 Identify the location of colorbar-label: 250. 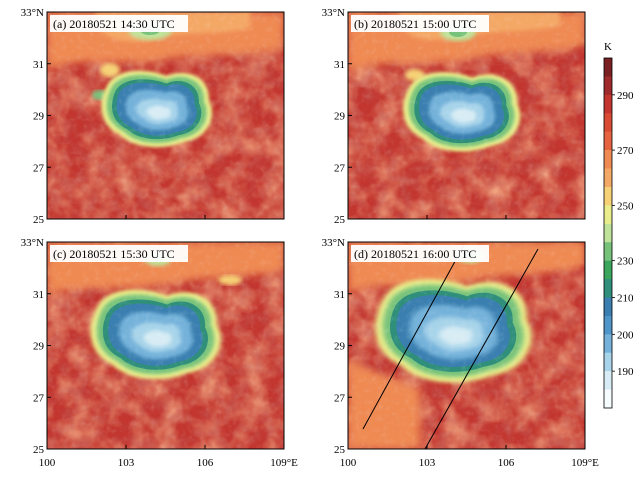
(625, 206).